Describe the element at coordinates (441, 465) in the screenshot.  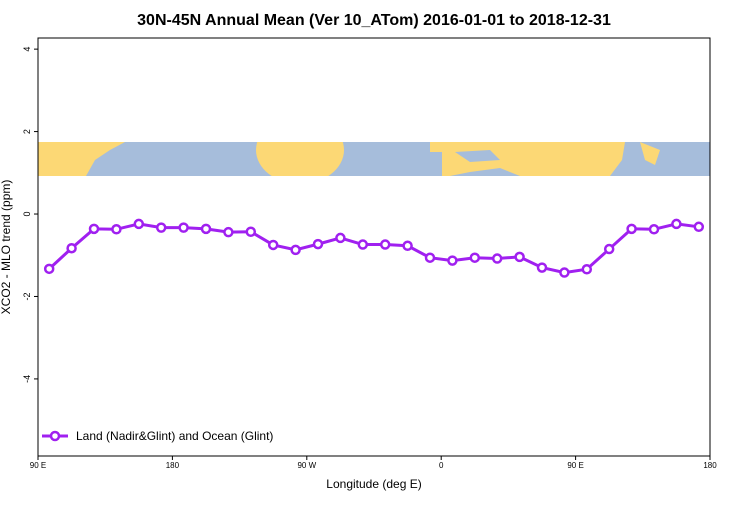
I see `x-tick-label: 0` at that location.